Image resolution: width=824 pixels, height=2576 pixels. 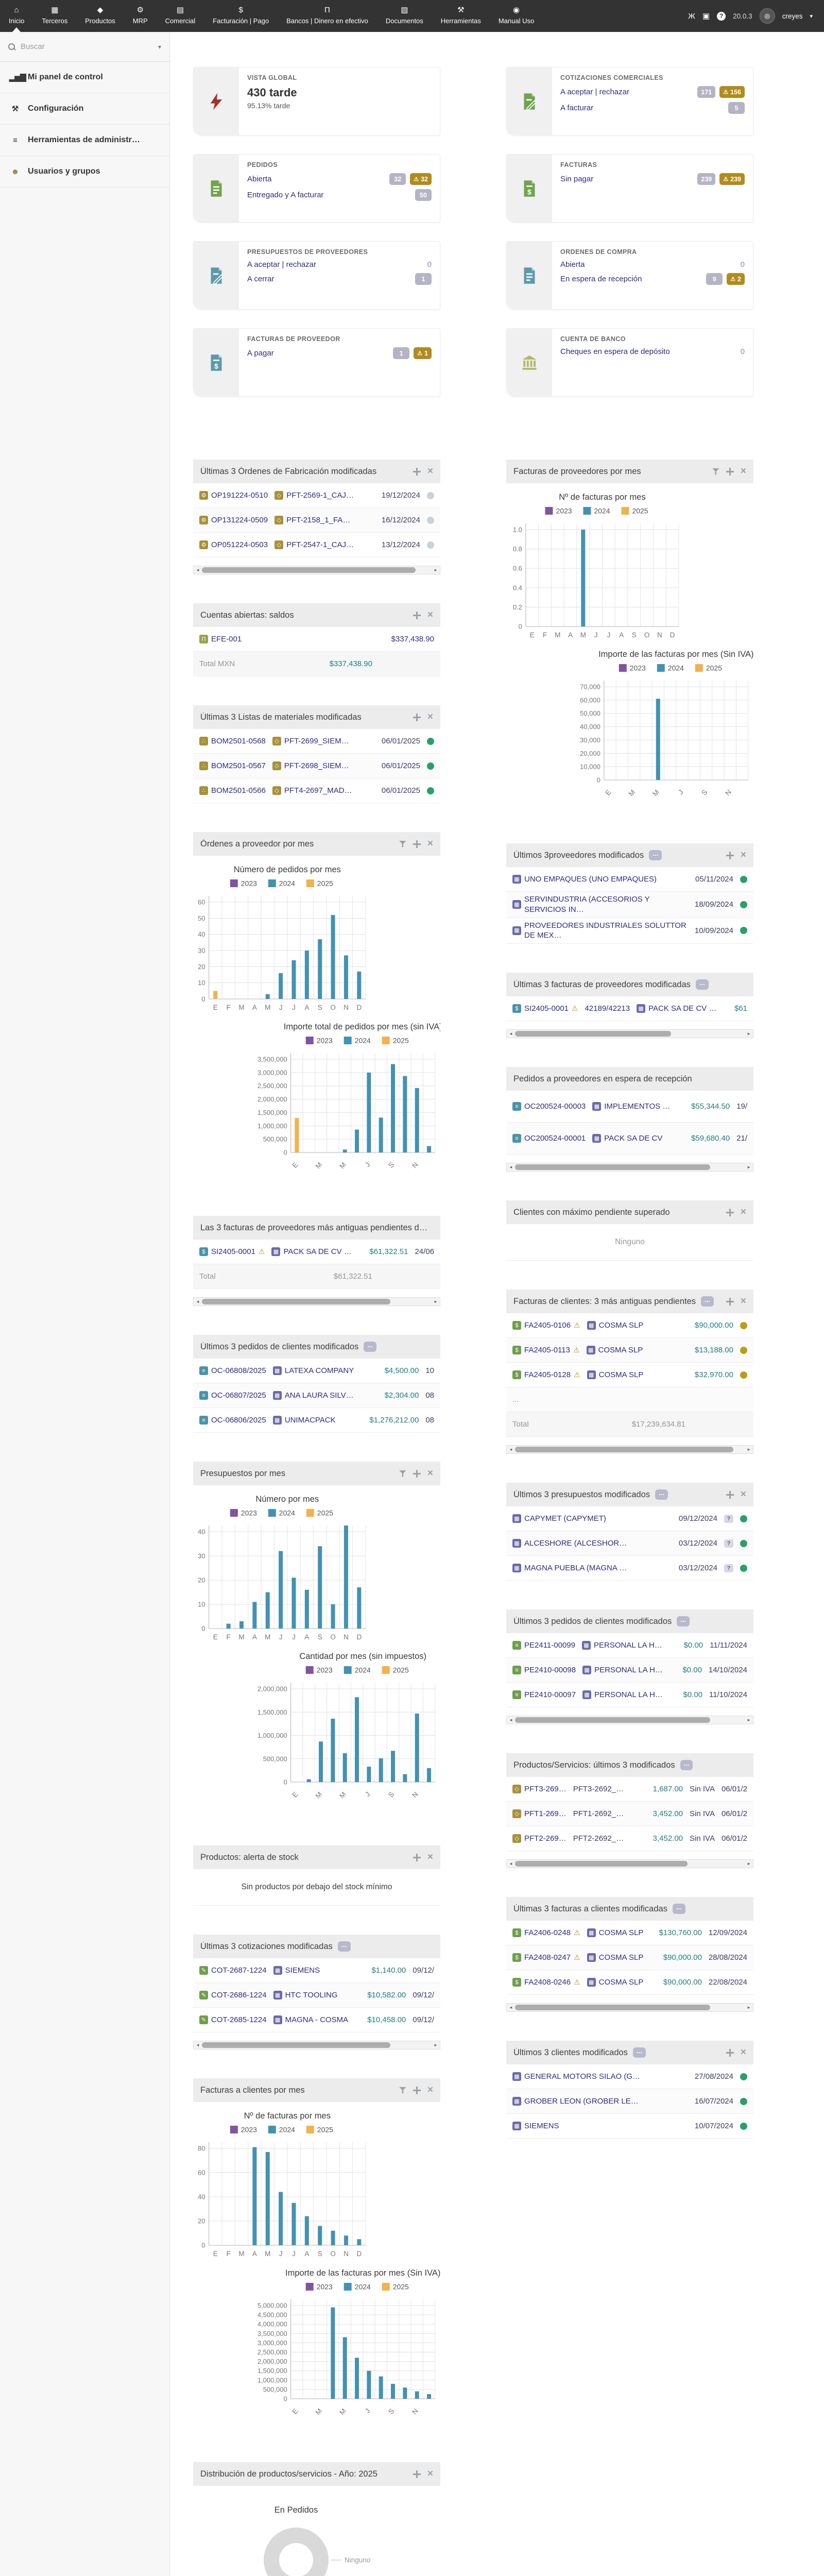 What do you see at coordinates (592, 1518) in the screenshot?
I see `record-link: ▦ CAPYMET (CAPYMET)` at bounding box center [592, 1518].